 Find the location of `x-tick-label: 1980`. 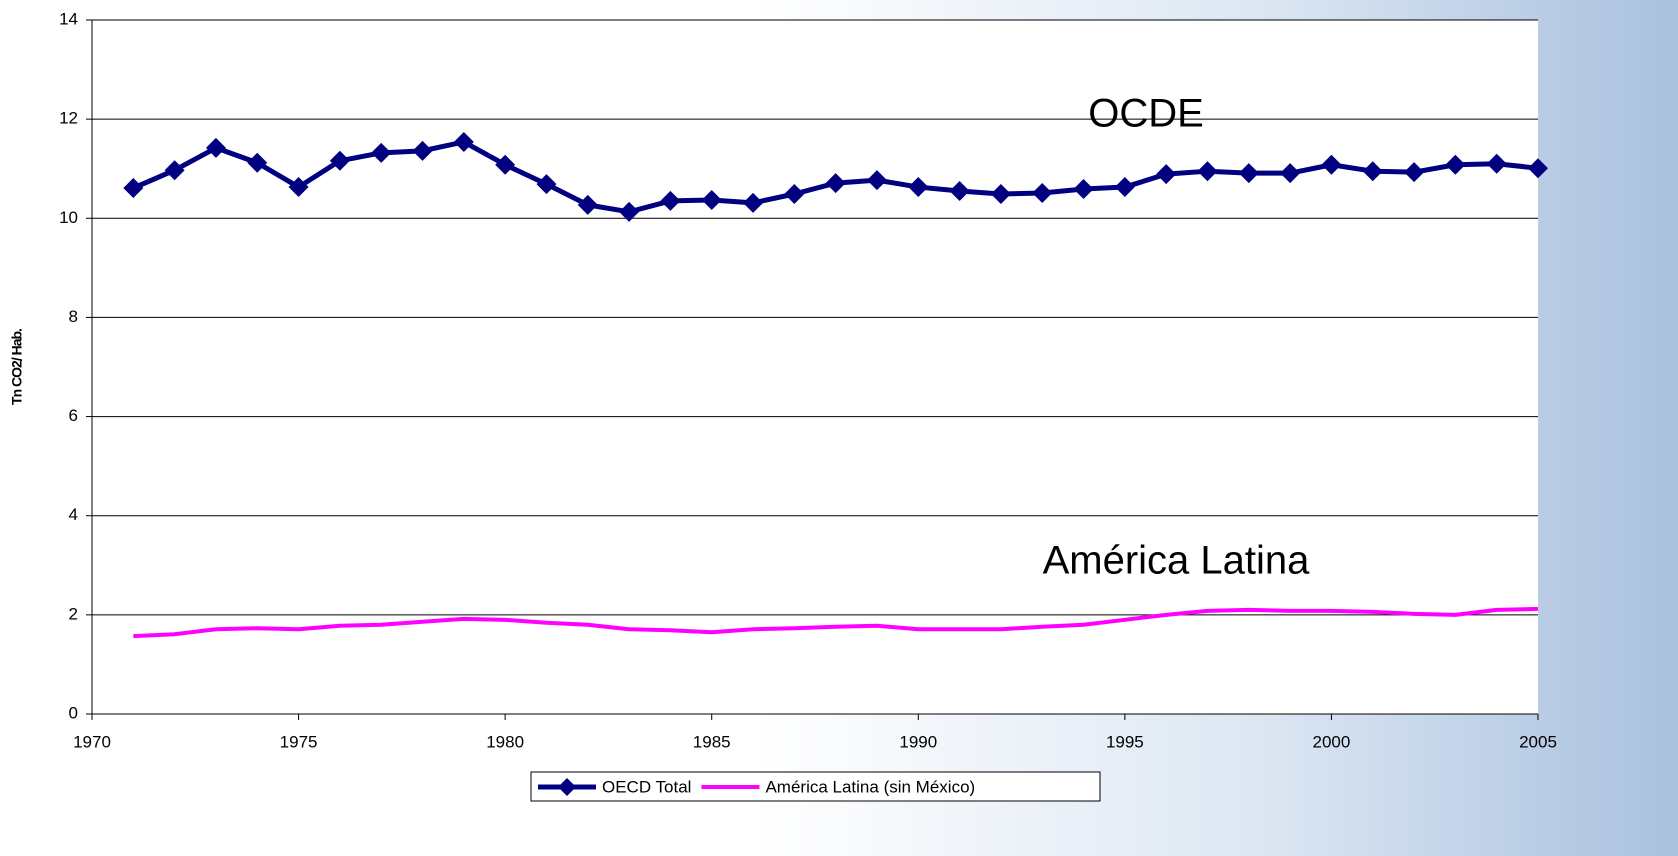

x-tick-label: 1980 is located at coordinates (505, 741).